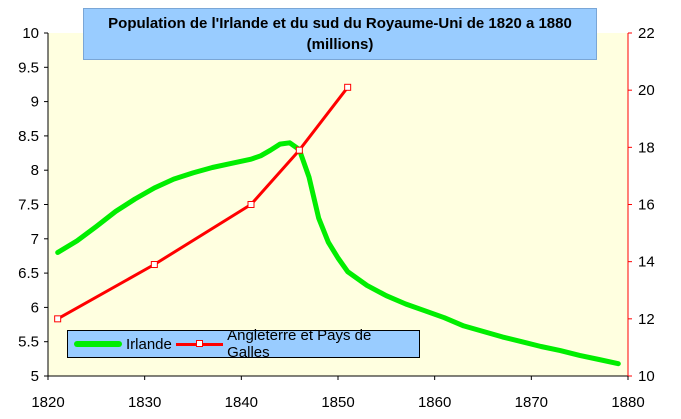 The height and width of the screenshot is (419, 681). I want to click on left-tick-label: 6.5, so click(28, 273).